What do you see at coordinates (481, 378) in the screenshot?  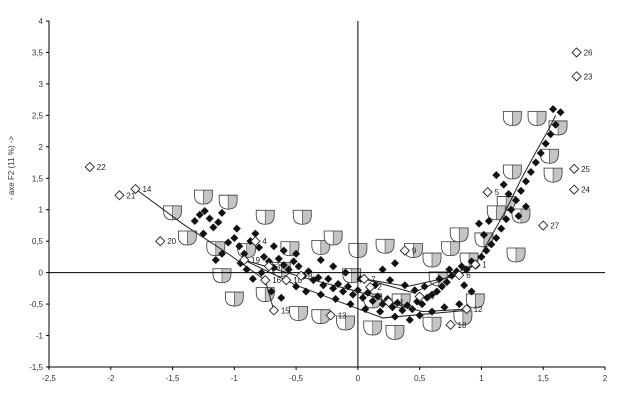 I see `x-tick-label: 1` at bounding box center [481, 378].